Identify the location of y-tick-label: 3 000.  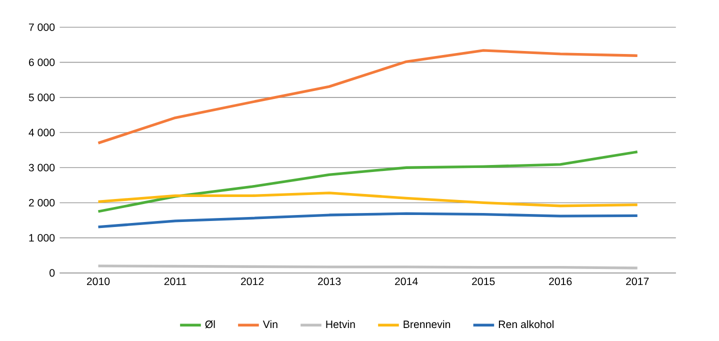
(41, 168).